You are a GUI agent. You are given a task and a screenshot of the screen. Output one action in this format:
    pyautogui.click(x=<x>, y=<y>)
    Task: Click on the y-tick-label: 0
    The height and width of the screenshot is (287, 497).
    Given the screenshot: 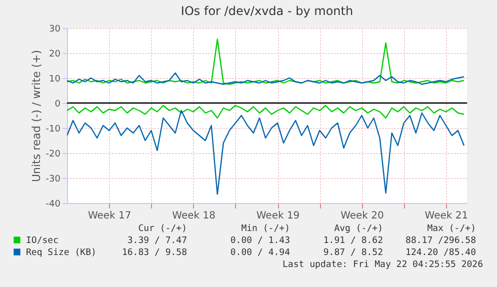 What is the action you would take?
    pyautogui.click(x=57, y=105)
    